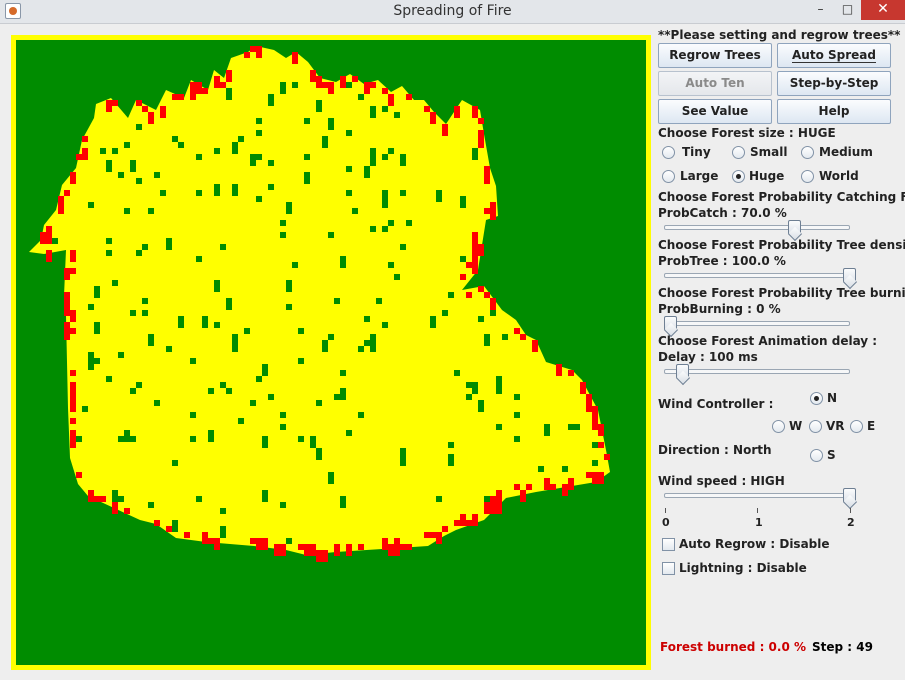  What do you see at coordinates (847, 9) in the screenshot?
I see `maximize-button: □` at bounding box center [847, 9].